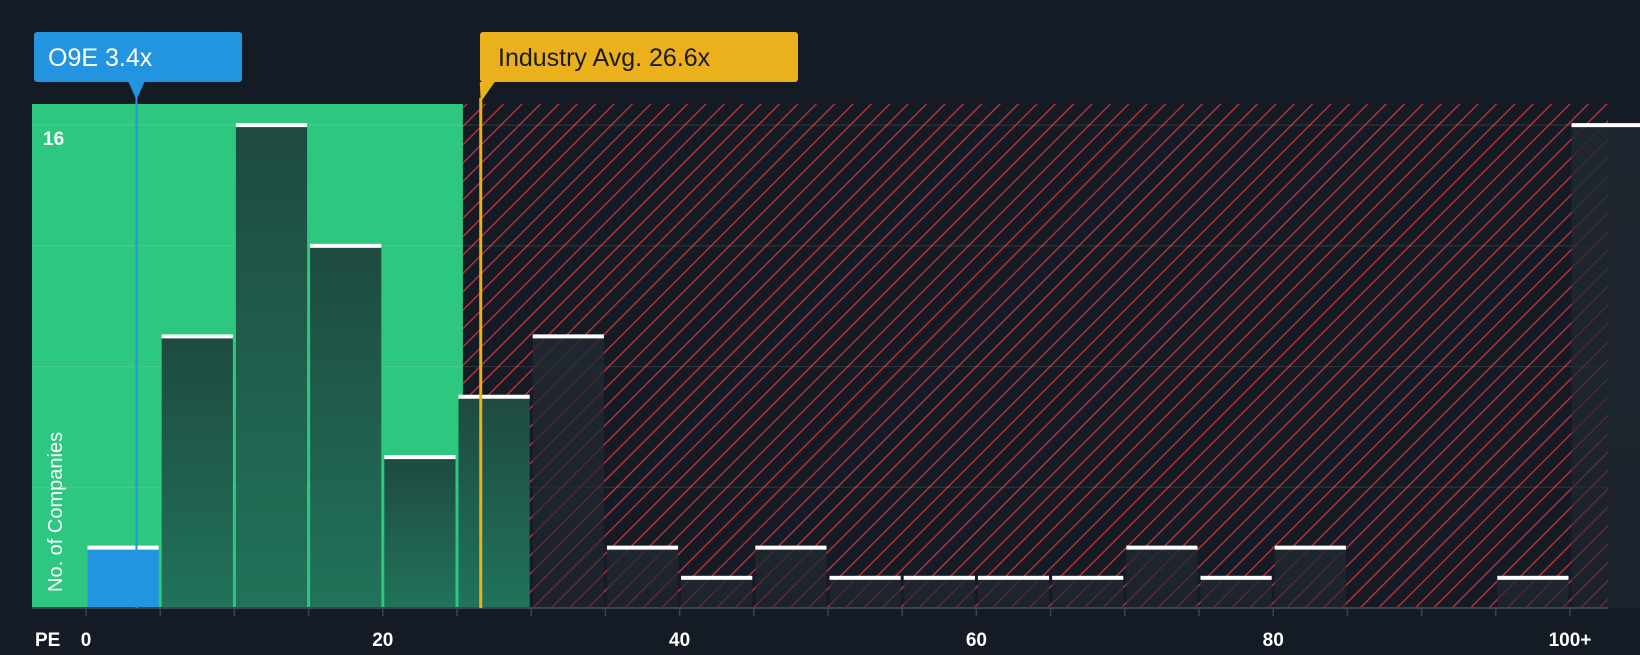 This screenshot has height=655, width=1640. Describe the element at coordinates (86, 640) in the screenshot. I see `x-tick-label: 0` at that location.